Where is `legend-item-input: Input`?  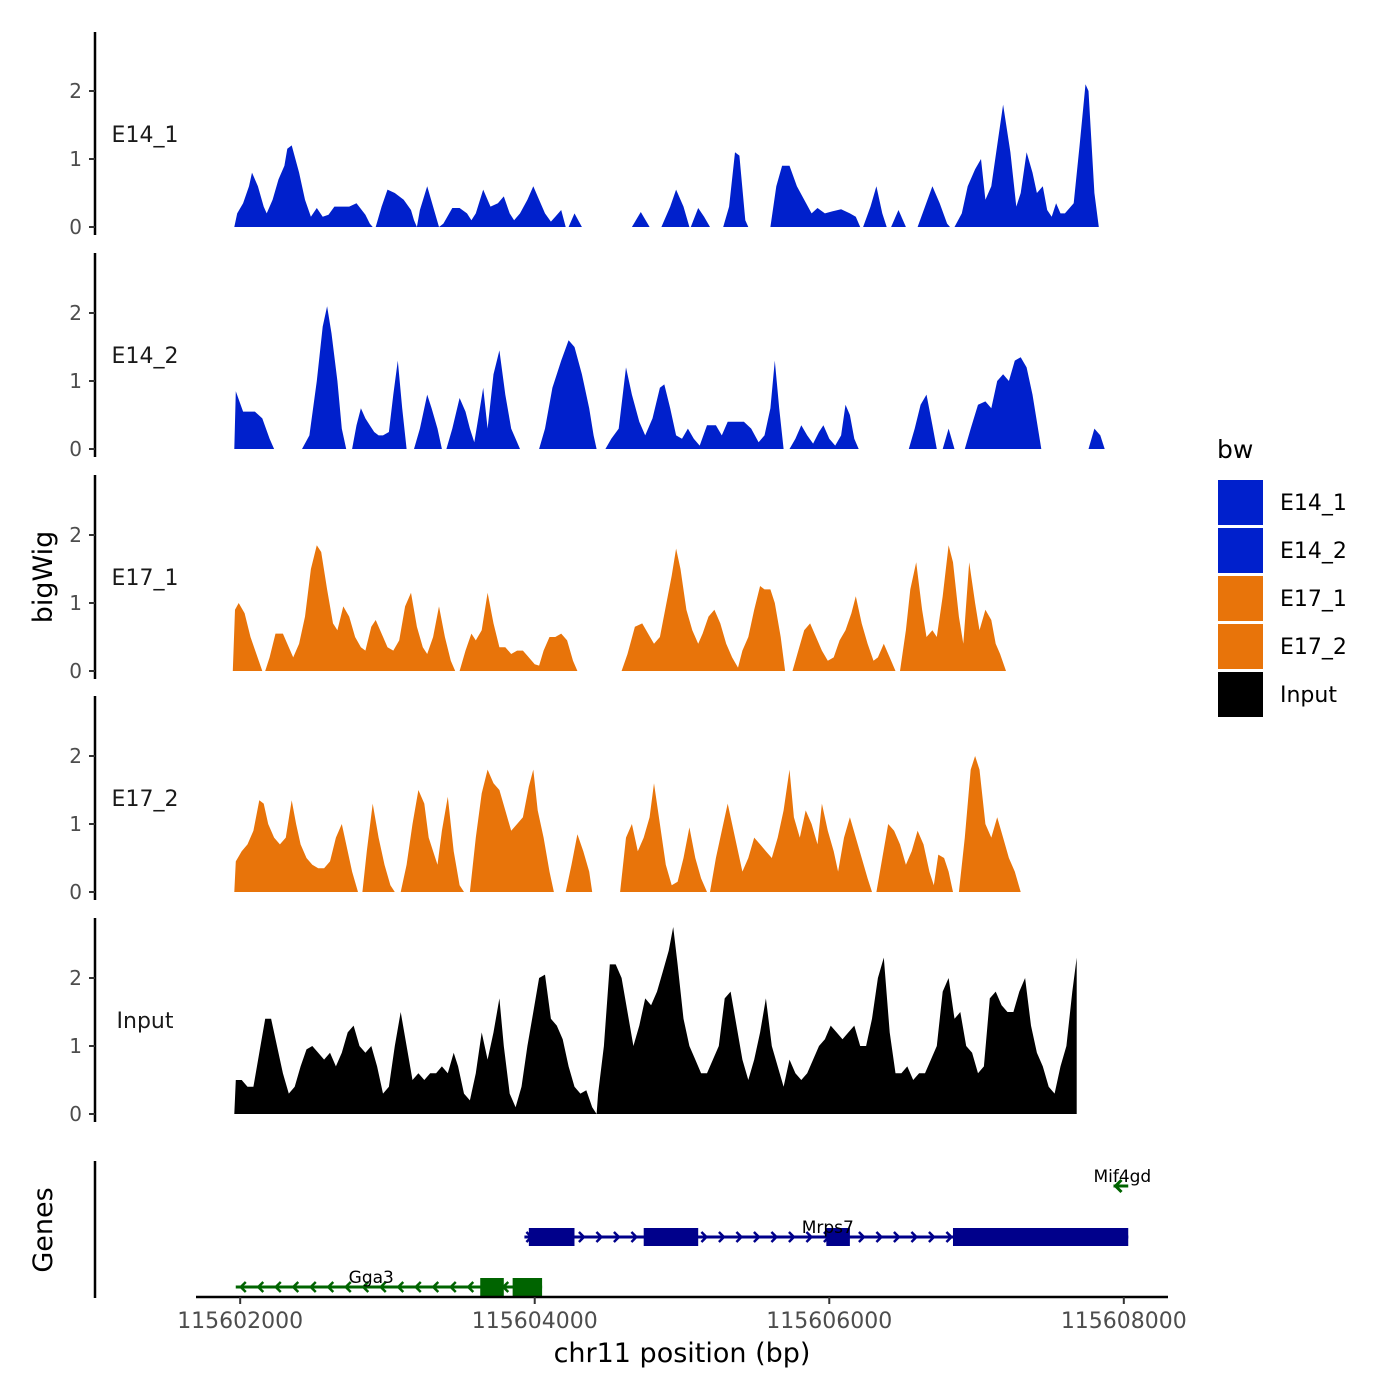
legend-item-input: Input is located at coordinates (1277, 694).